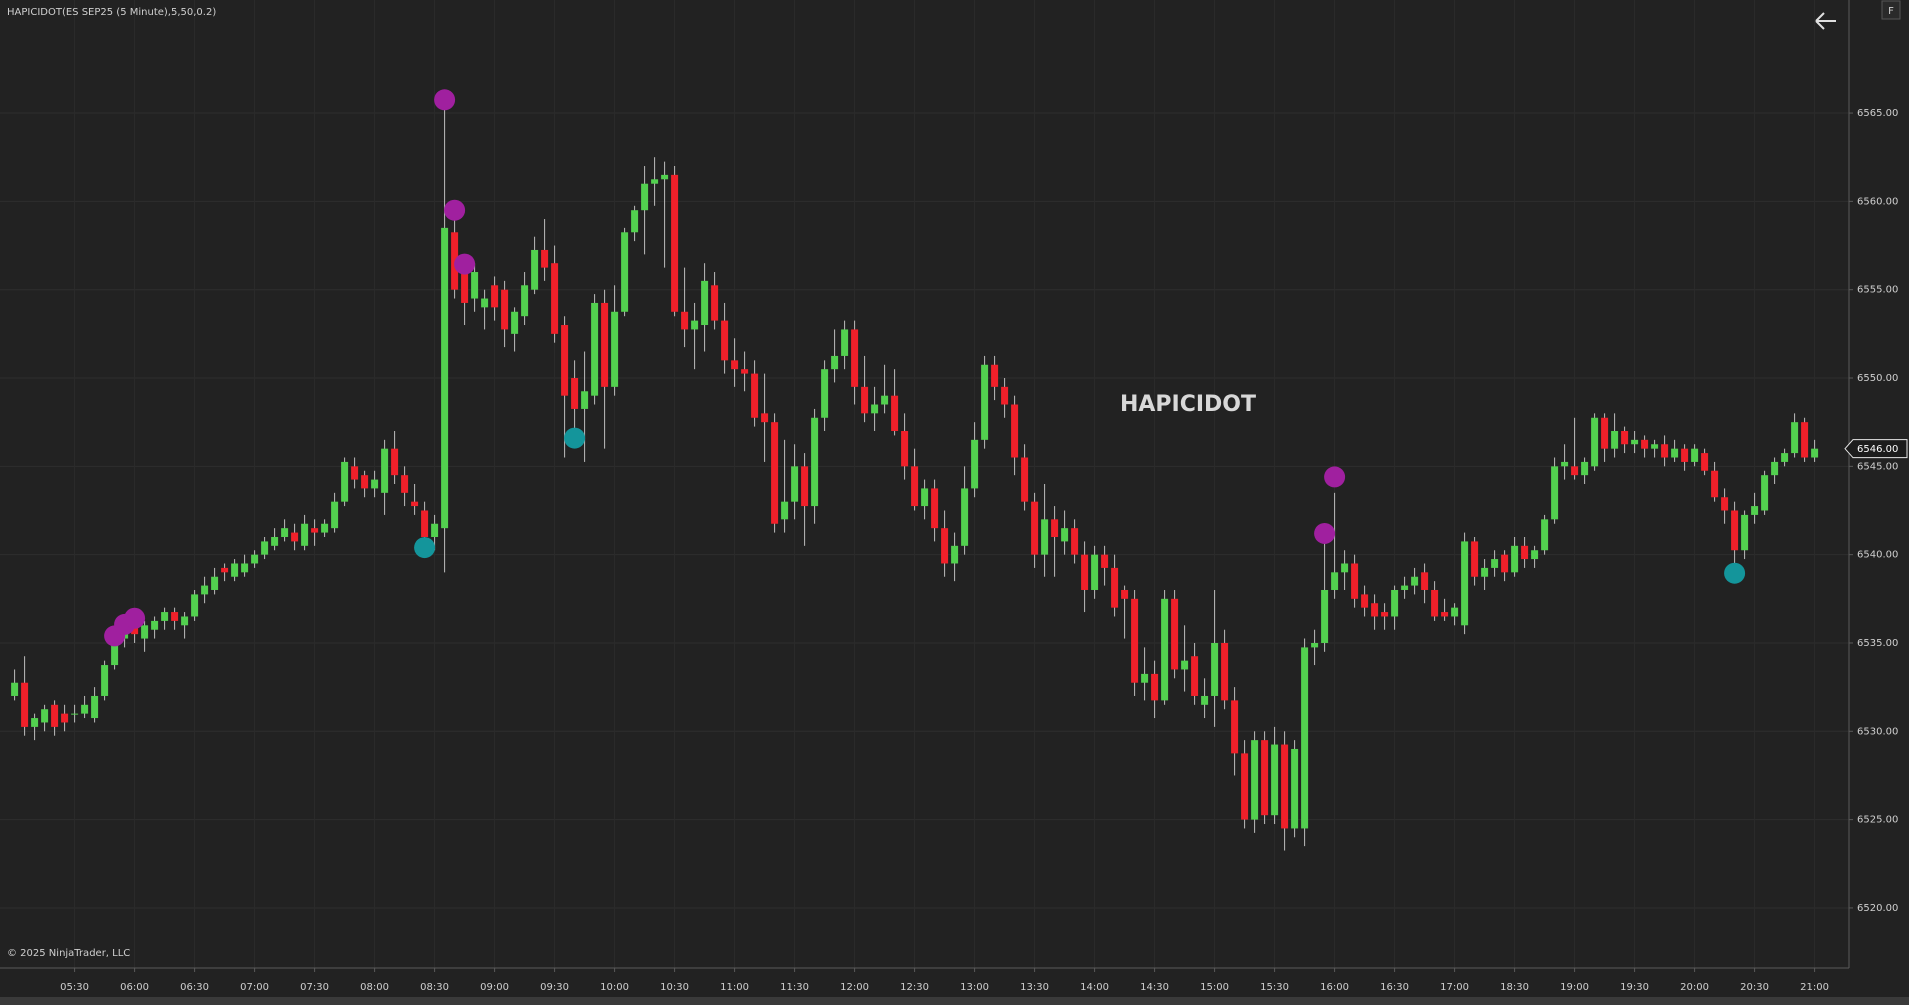  I want to click on x-tick-label: 06:00, so click(134, 987).